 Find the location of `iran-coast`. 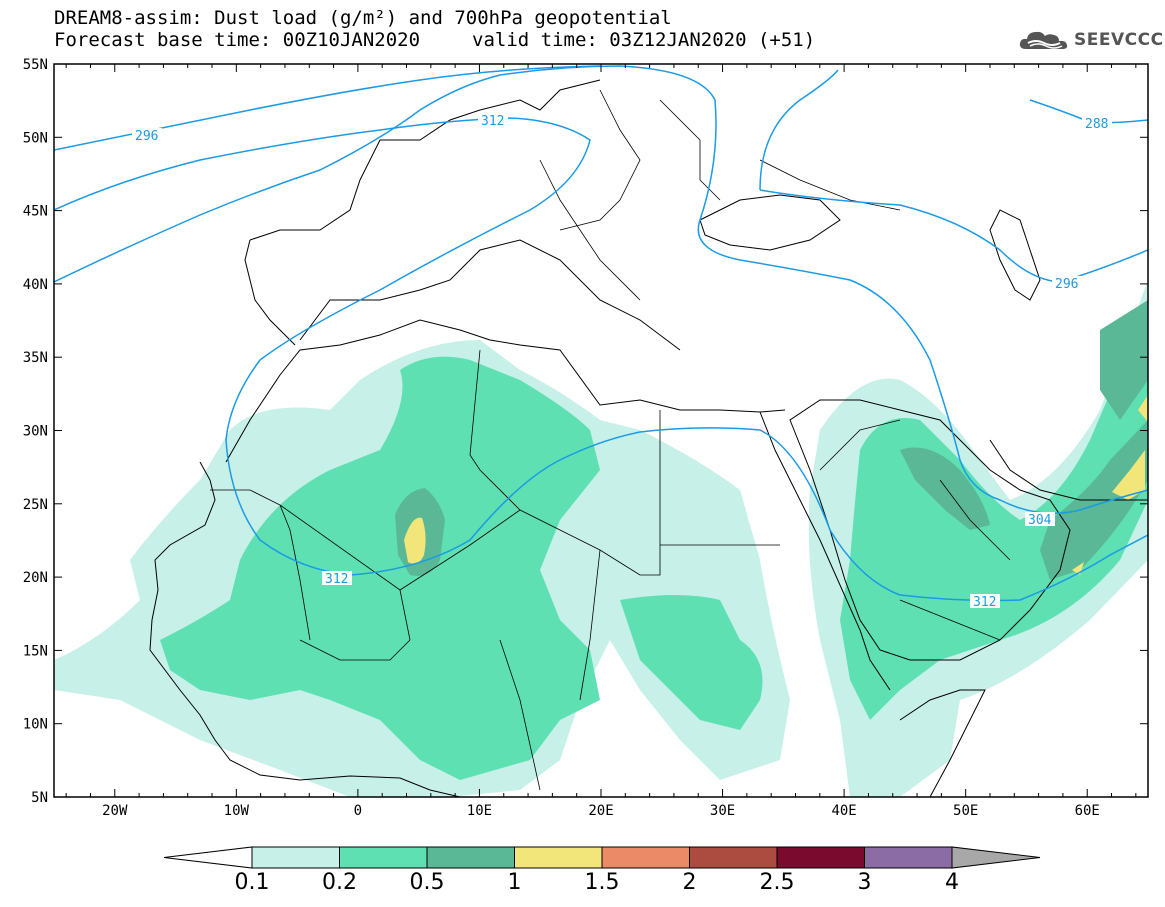

iran-coast is located at coordinates (1068, 470).